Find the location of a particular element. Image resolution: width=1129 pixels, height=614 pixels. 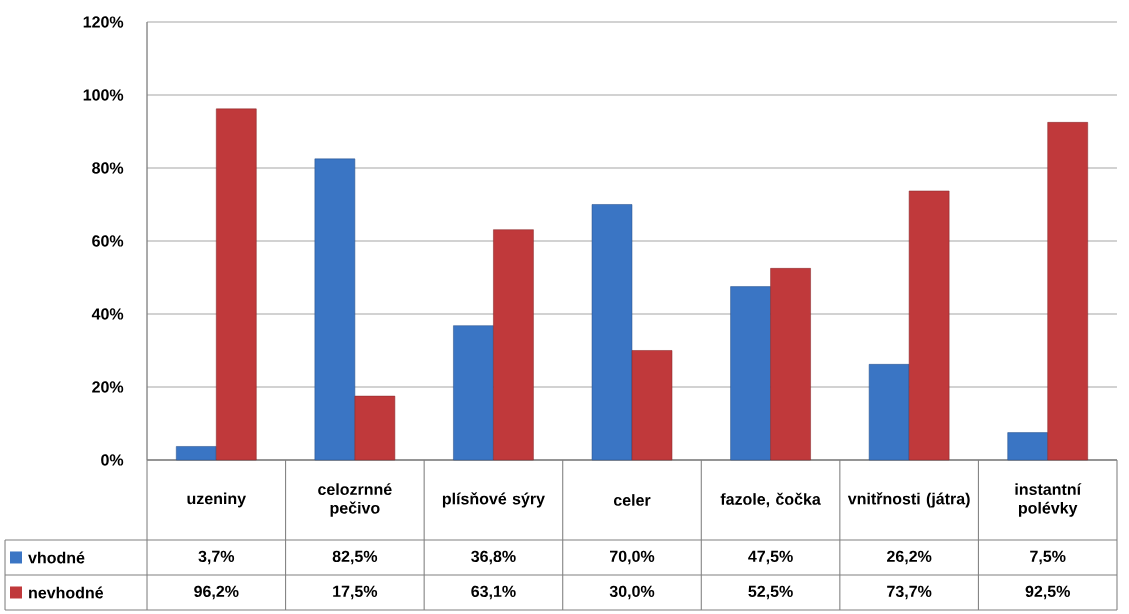

data-label: 70,0% is located at coordinates (632, 557).